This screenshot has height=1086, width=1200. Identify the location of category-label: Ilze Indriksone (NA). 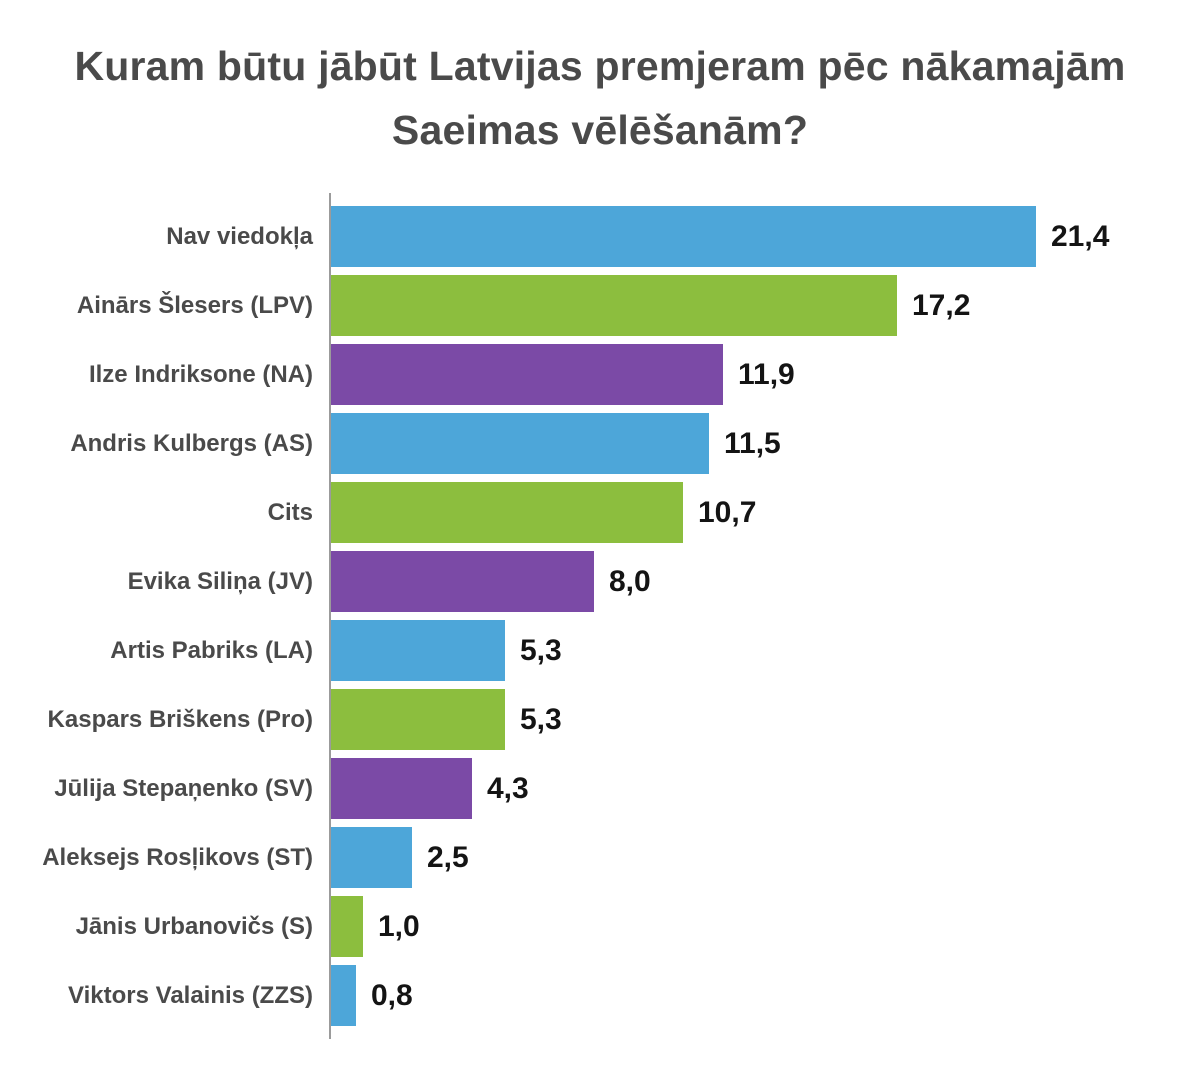
(200, 374).